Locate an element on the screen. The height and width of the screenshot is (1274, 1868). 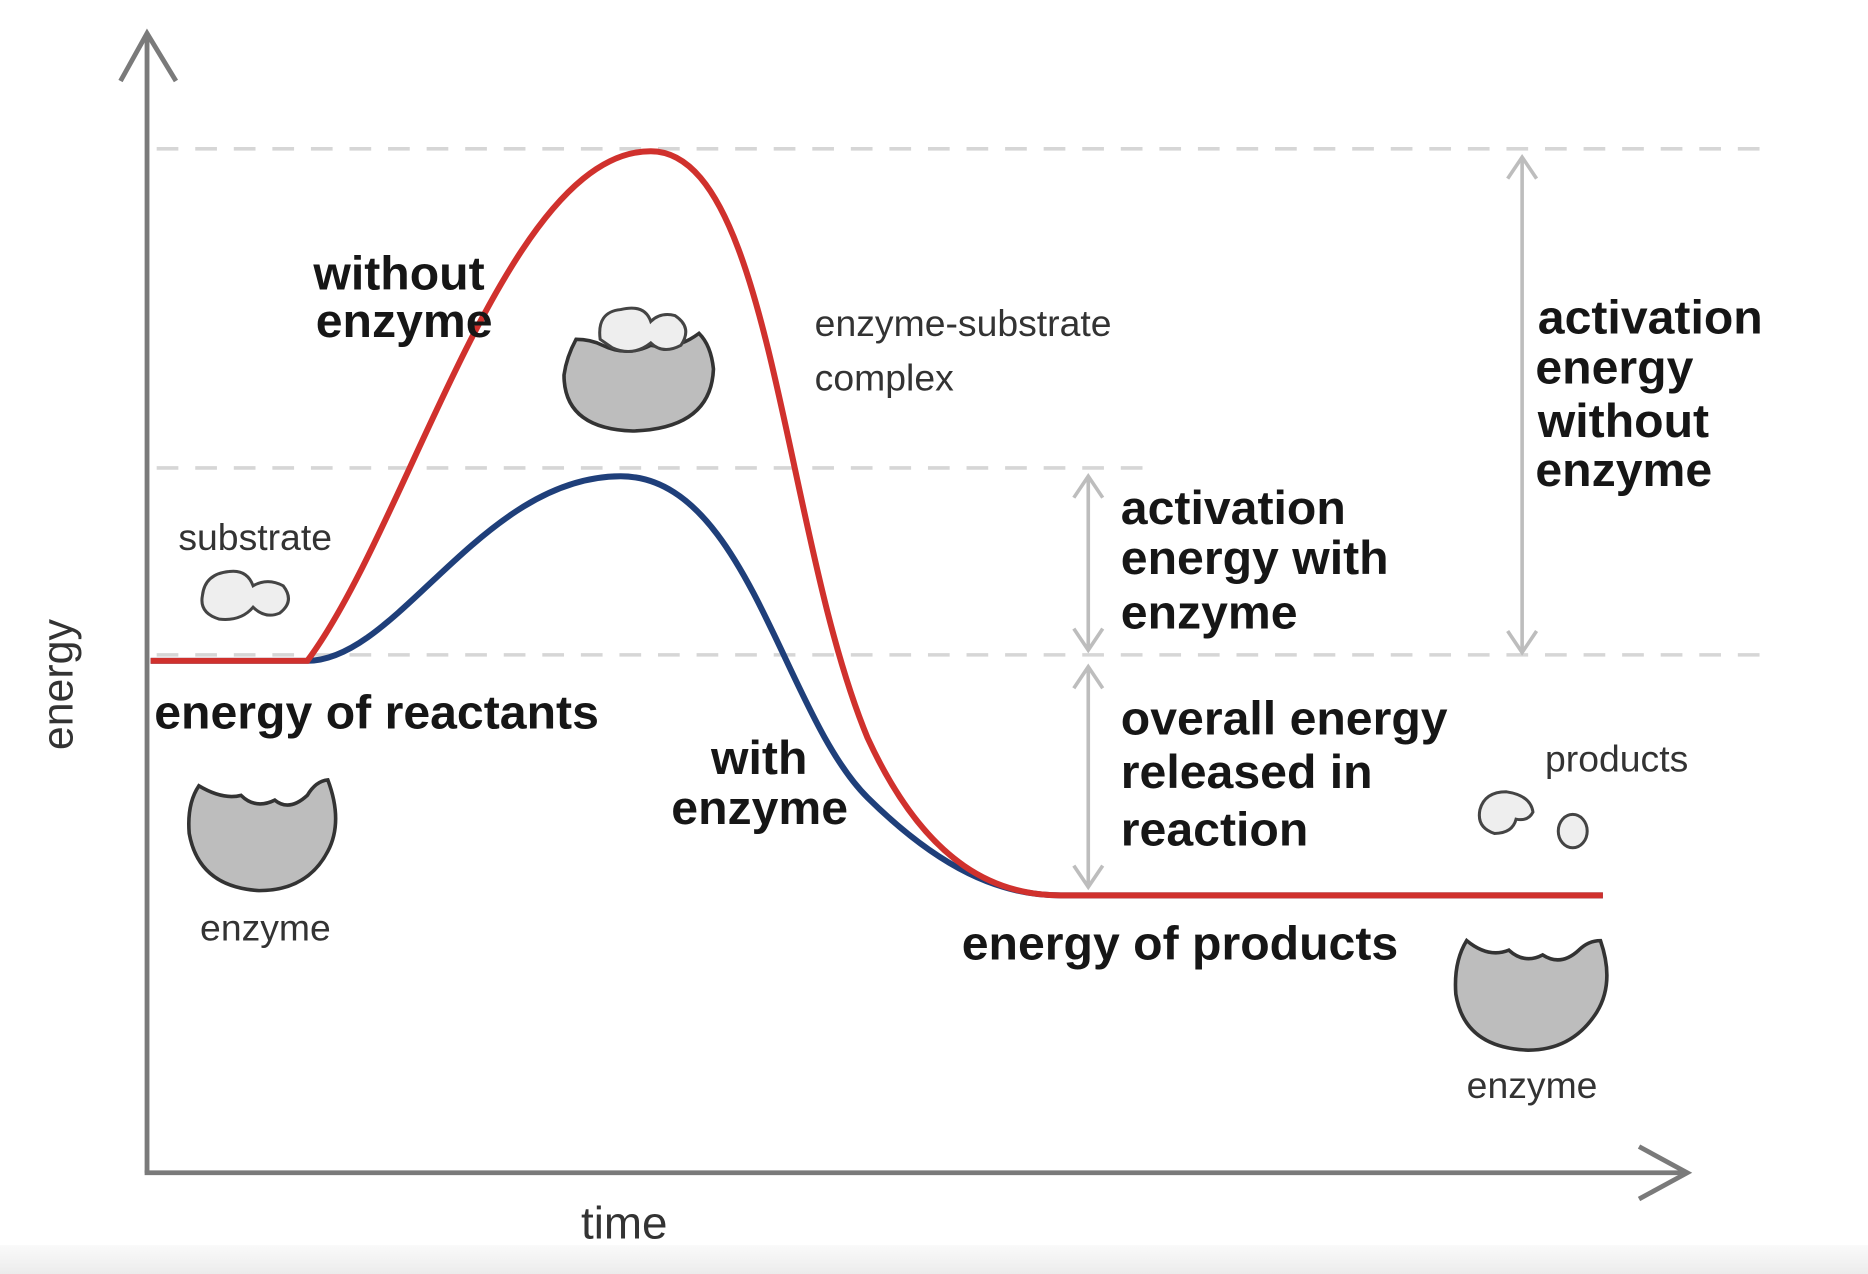
overall-energy-released-label: overall energy released in reaction is located at coordinates (1291, 774).